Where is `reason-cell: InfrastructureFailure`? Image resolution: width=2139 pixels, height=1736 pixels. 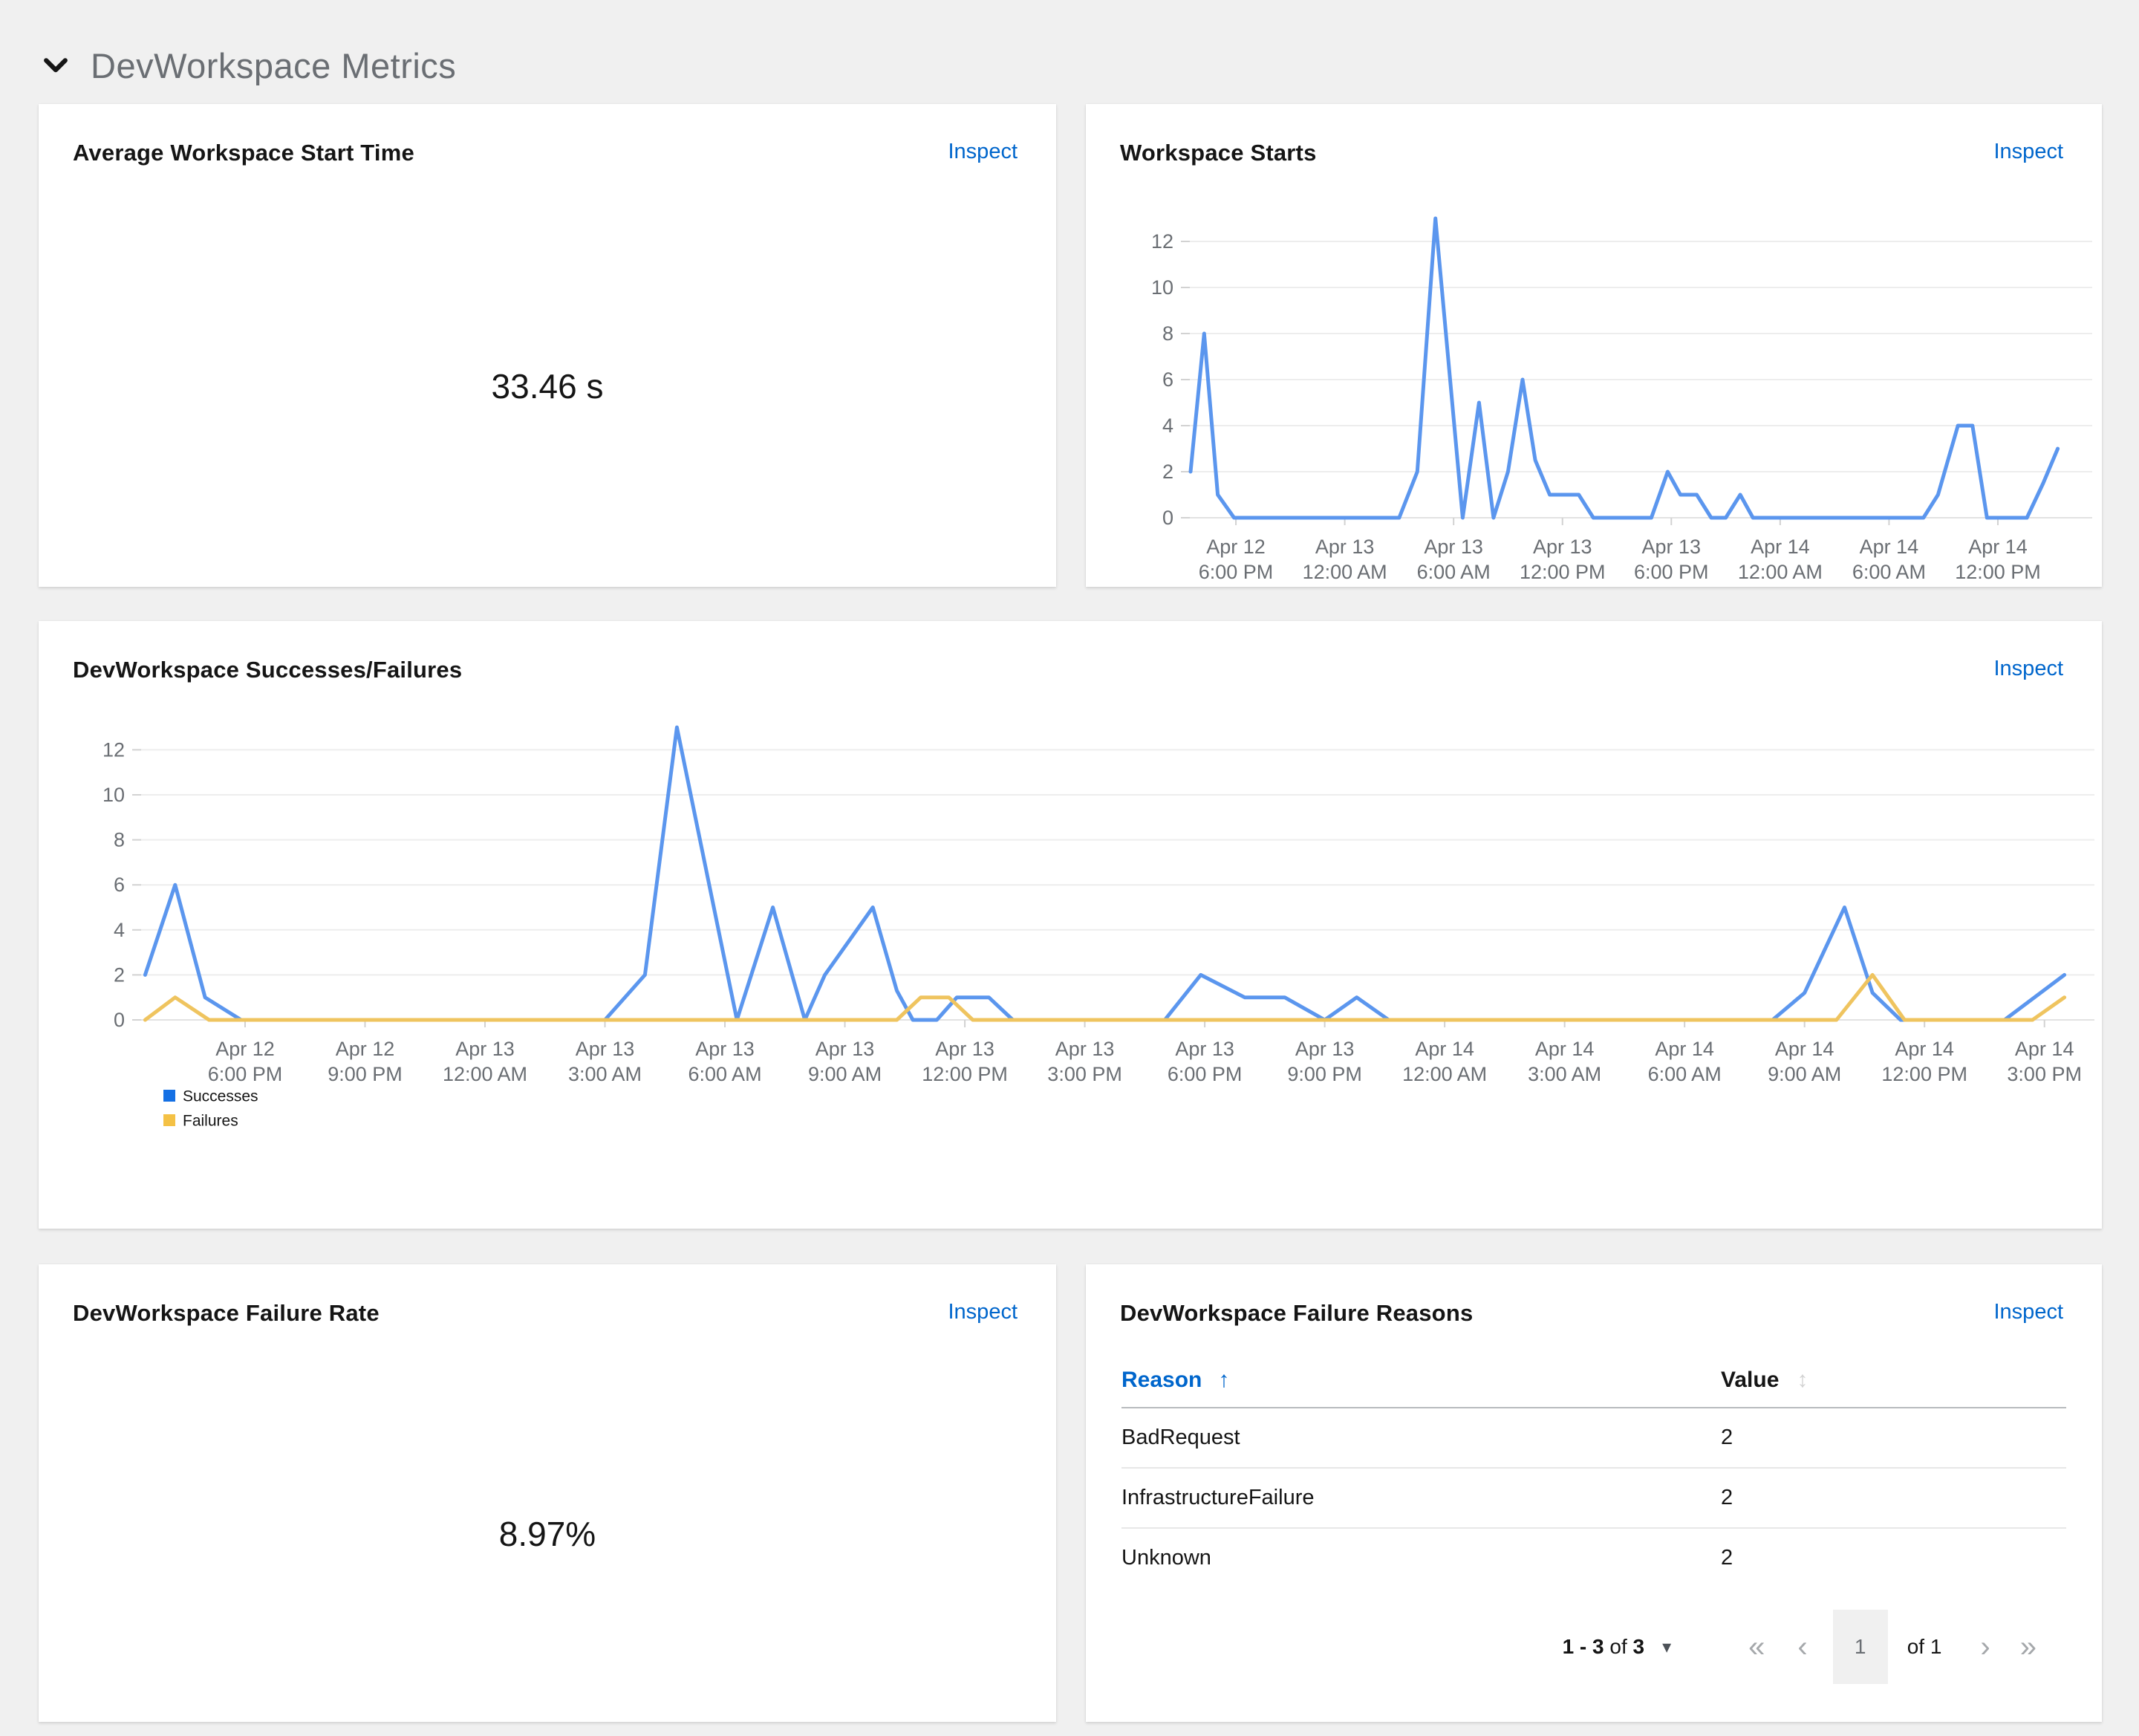
reason-cell: InfrastructureFailure is located at coordinates (1218, 1497).